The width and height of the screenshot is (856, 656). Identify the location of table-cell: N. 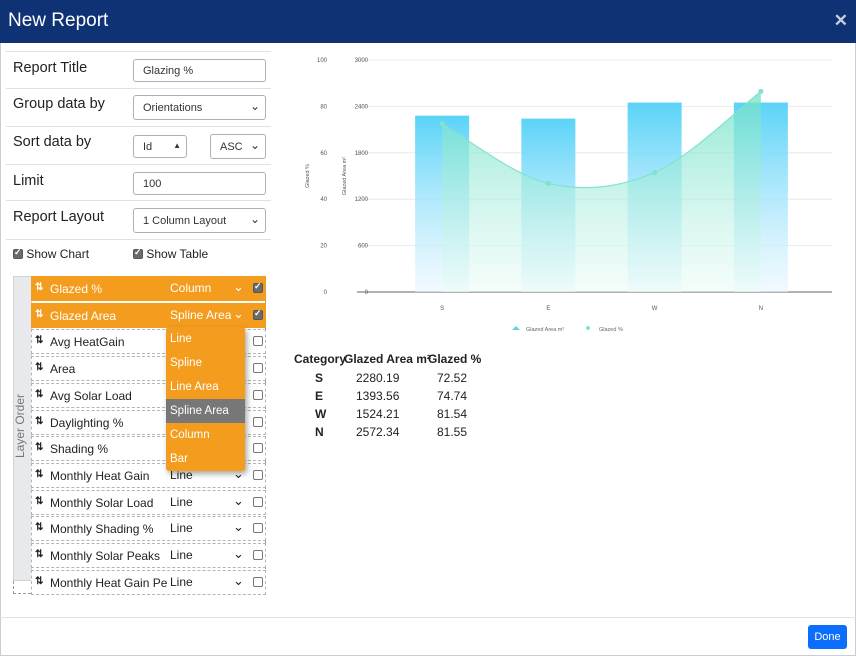
(319, 432).